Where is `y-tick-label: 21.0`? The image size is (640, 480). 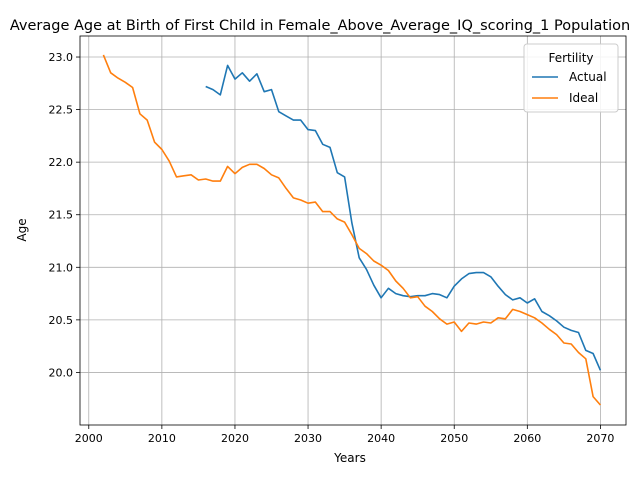
y-tick-label: 21.0 is located at coordinates (61, 267).